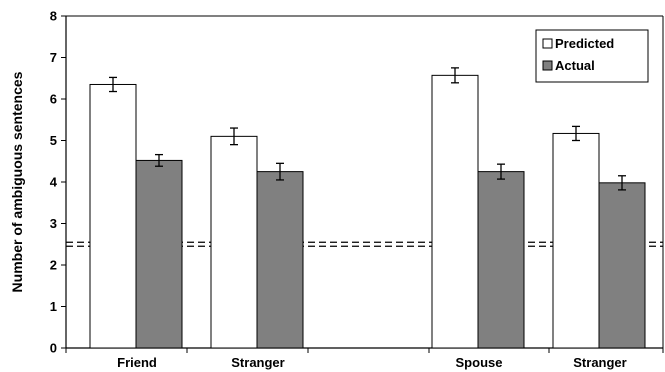  What do you see at coordinates (53, 57) in the screenshot?
I see `y-tick-label-7: 7` at bounding box center [53, 57].